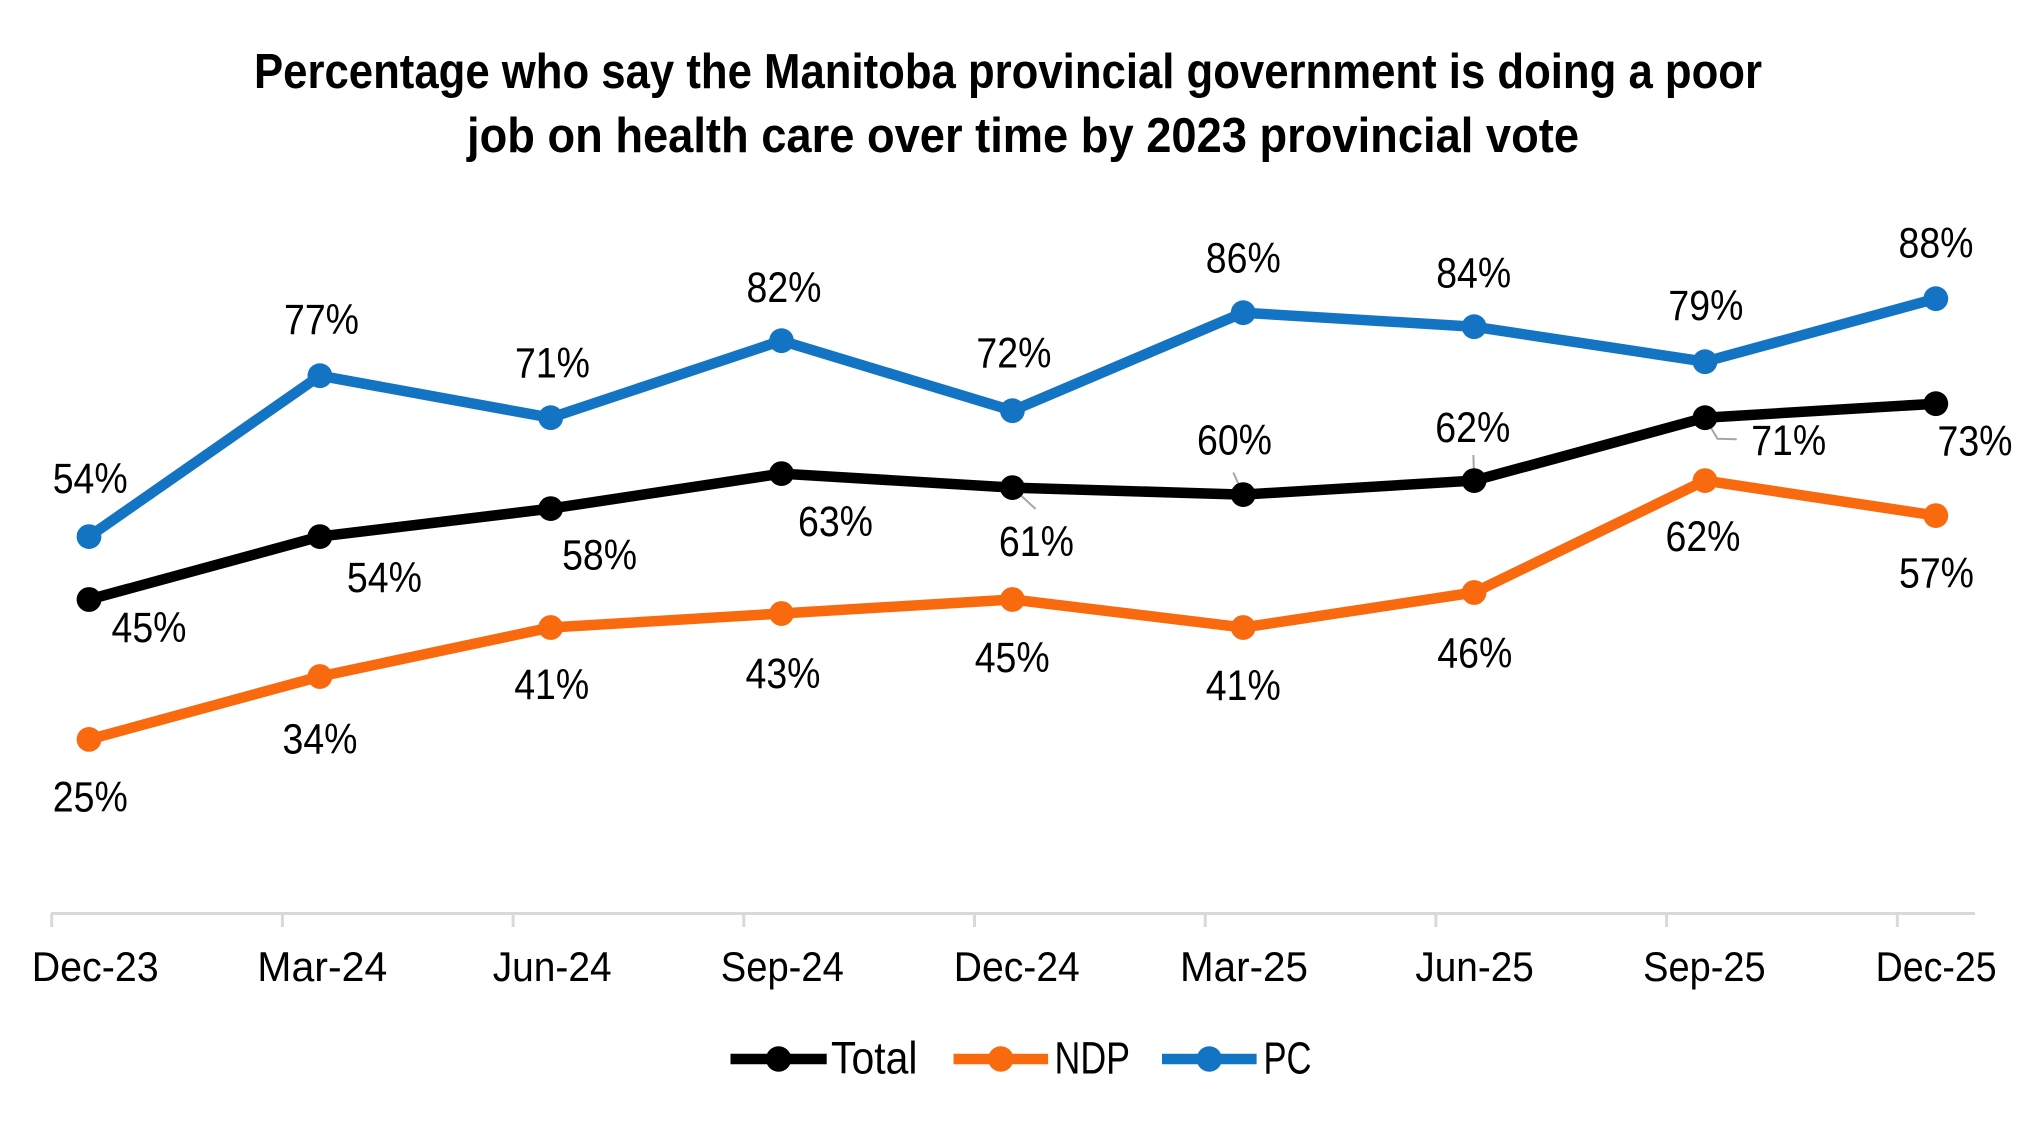 The width and height of the screenshot is (2026, 1126). I want to click on svg-text: Jun-25, so click(1474, 966).